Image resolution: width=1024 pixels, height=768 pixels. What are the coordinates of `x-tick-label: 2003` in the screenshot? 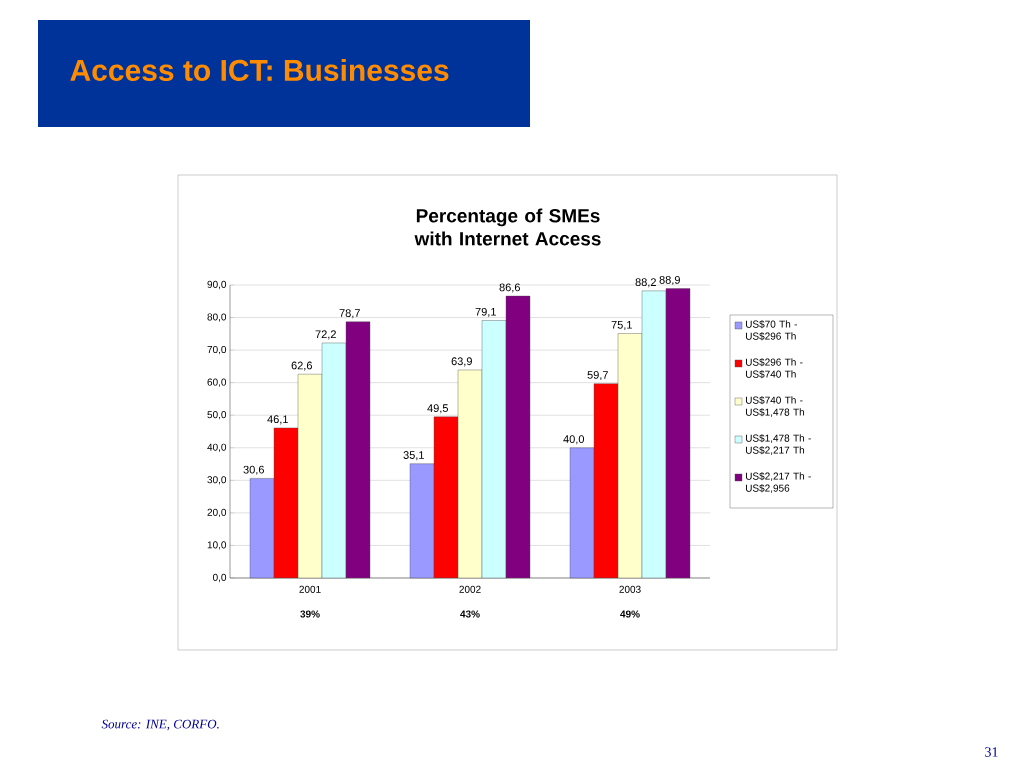 It's located at (630, 589).